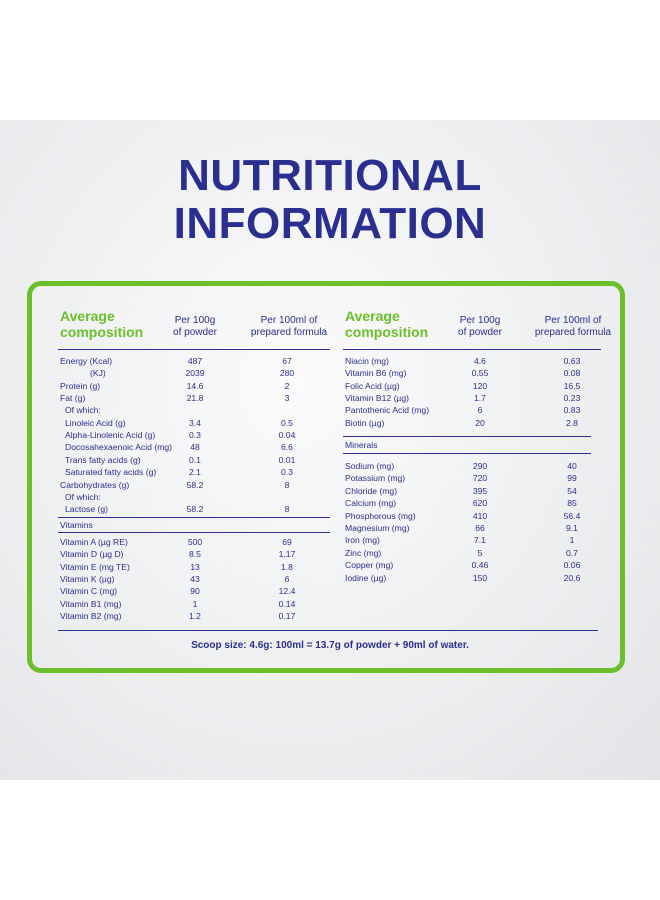  I want to click on page-title: NUTRITIONAL INFORMATION, so click(330, 200).